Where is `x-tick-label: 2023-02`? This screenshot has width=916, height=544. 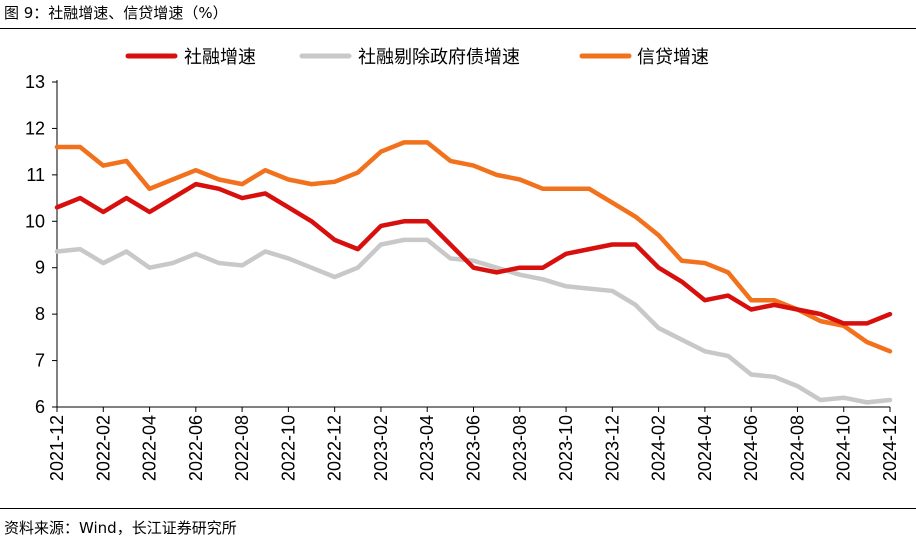
x-tick-label: 2023-02 is located at coordinates (381, 448).